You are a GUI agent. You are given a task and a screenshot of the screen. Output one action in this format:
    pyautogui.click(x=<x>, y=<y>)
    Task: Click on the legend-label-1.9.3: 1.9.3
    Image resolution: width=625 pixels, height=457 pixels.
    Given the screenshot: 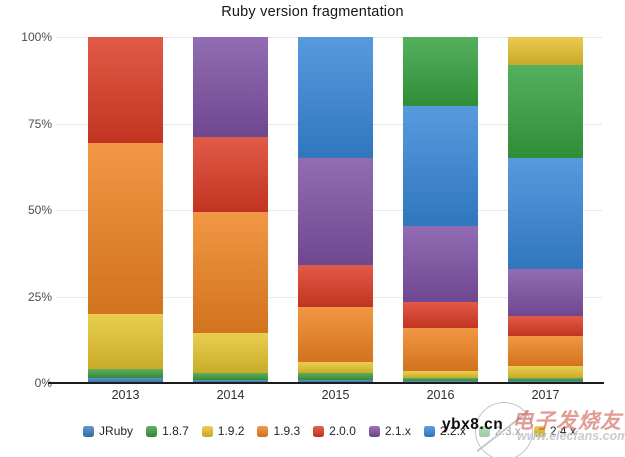 What is the action you would take?
    pyautogui.click(x=287, y=431)
    